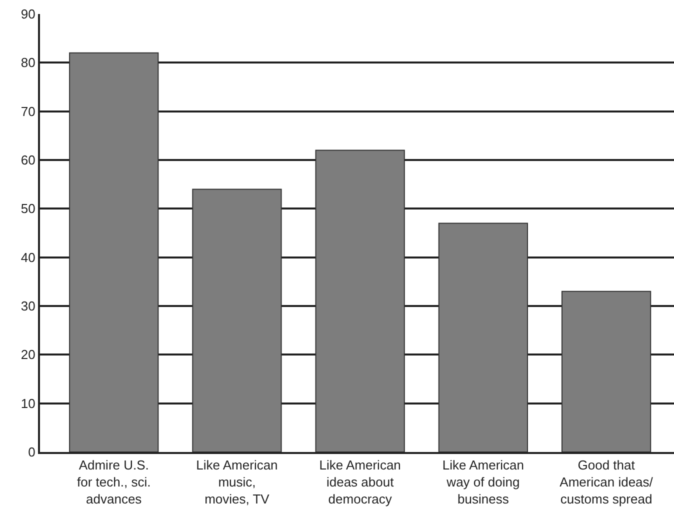  What do you see at coordinates (360, 482) in the screenshot?
I see `x-tick-label: Like American ideas about democracy` at bounding box center [360, 482].